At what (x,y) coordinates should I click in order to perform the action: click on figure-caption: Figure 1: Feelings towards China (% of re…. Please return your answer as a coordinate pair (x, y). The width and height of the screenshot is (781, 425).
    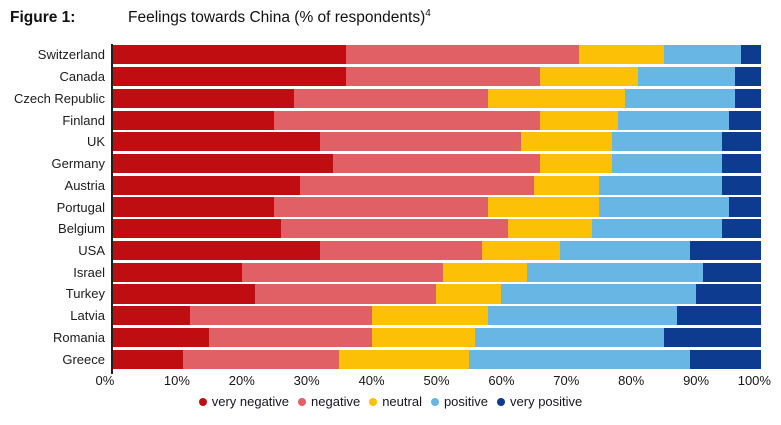
    Looking at the image, I should click on (220, 17).